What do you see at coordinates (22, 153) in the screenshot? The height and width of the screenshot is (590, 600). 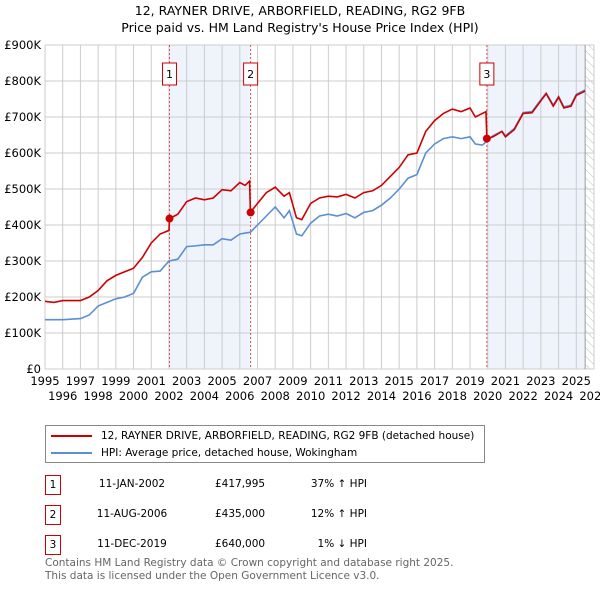 I see `y-tick-label: £600K` at bounding box center [22, 153].